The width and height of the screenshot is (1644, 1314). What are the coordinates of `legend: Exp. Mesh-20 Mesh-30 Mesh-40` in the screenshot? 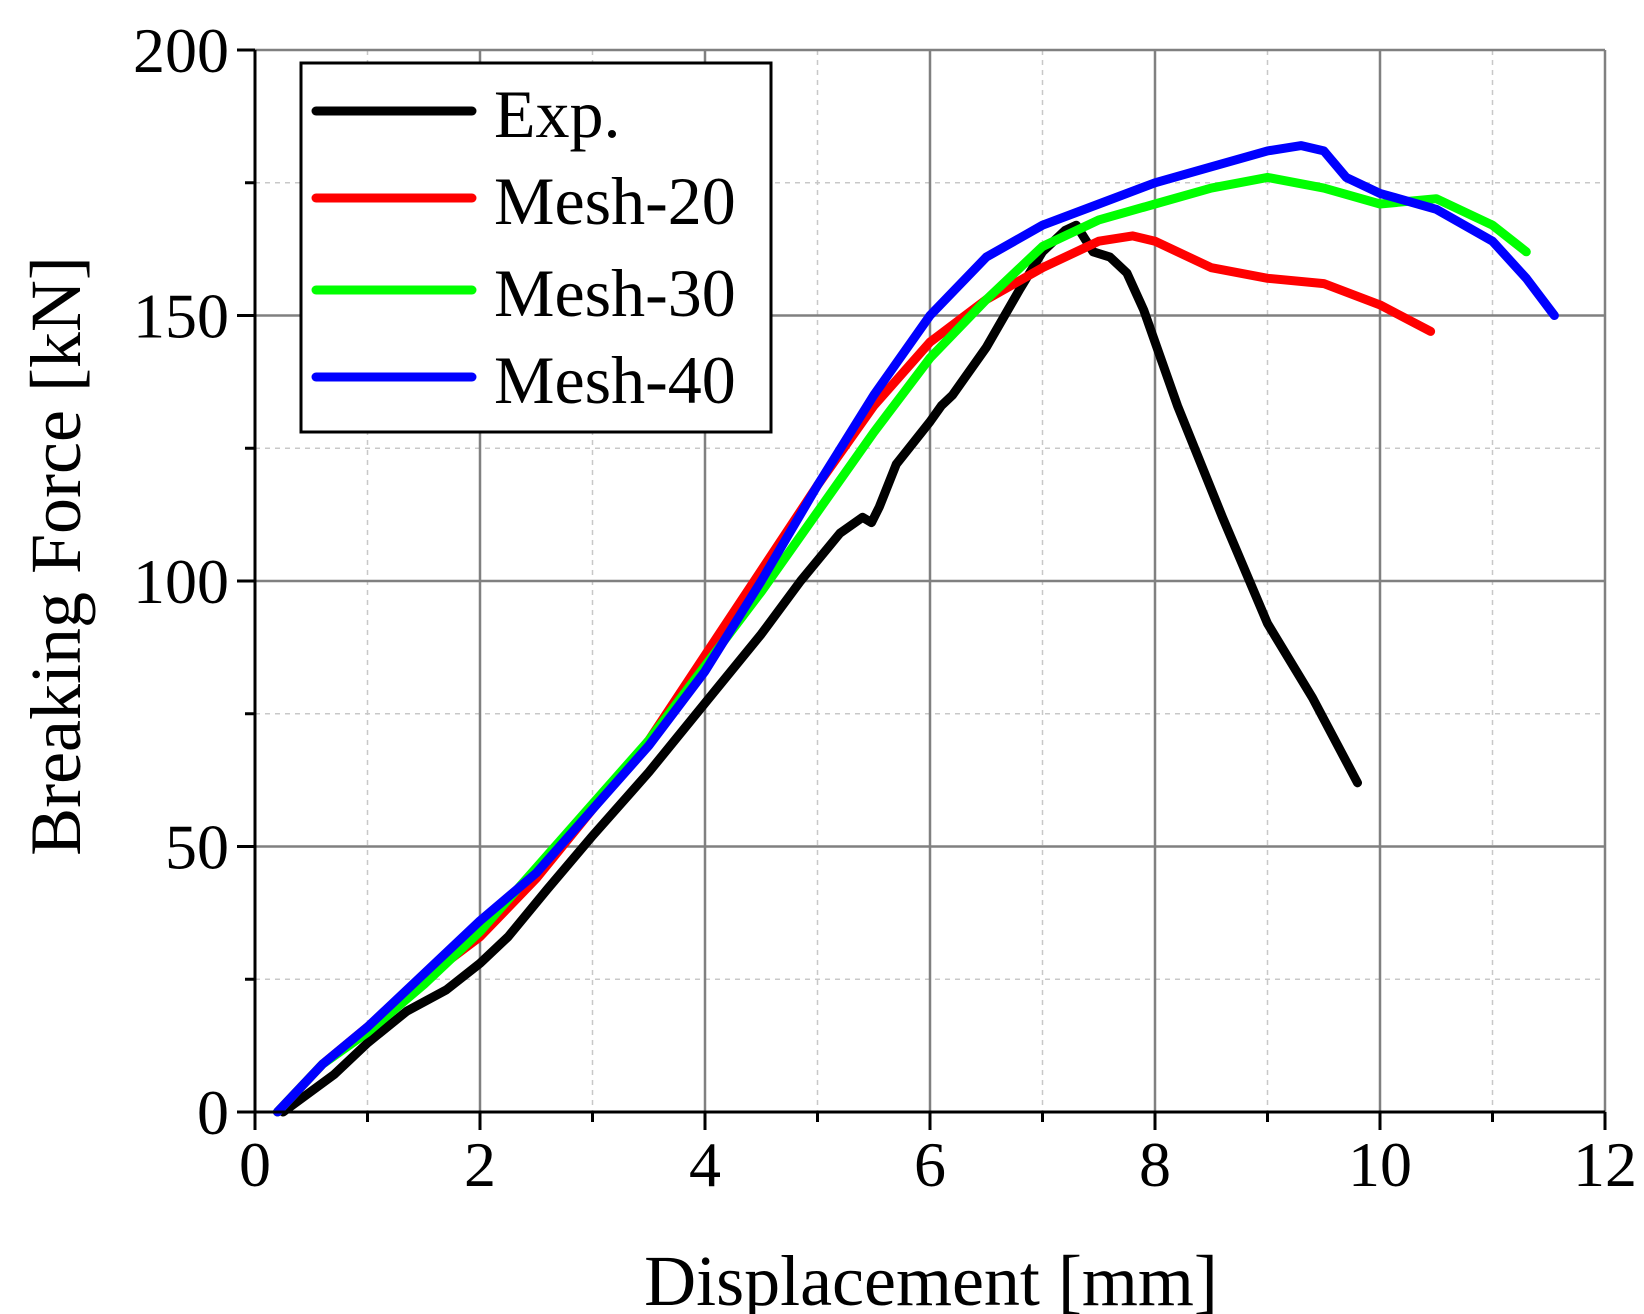 It's located at (536, 247).